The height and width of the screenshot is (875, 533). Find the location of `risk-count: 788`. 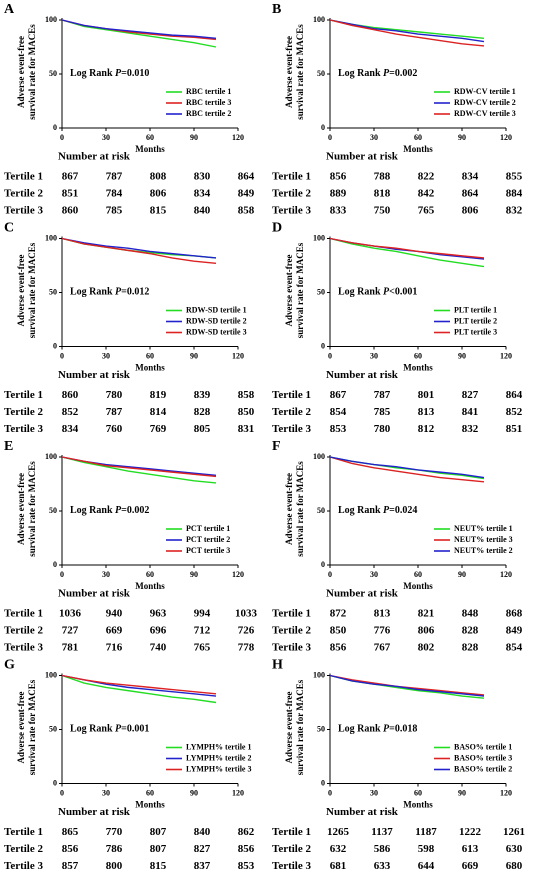

risk-count: 788 is located at coordinates (382, 177).